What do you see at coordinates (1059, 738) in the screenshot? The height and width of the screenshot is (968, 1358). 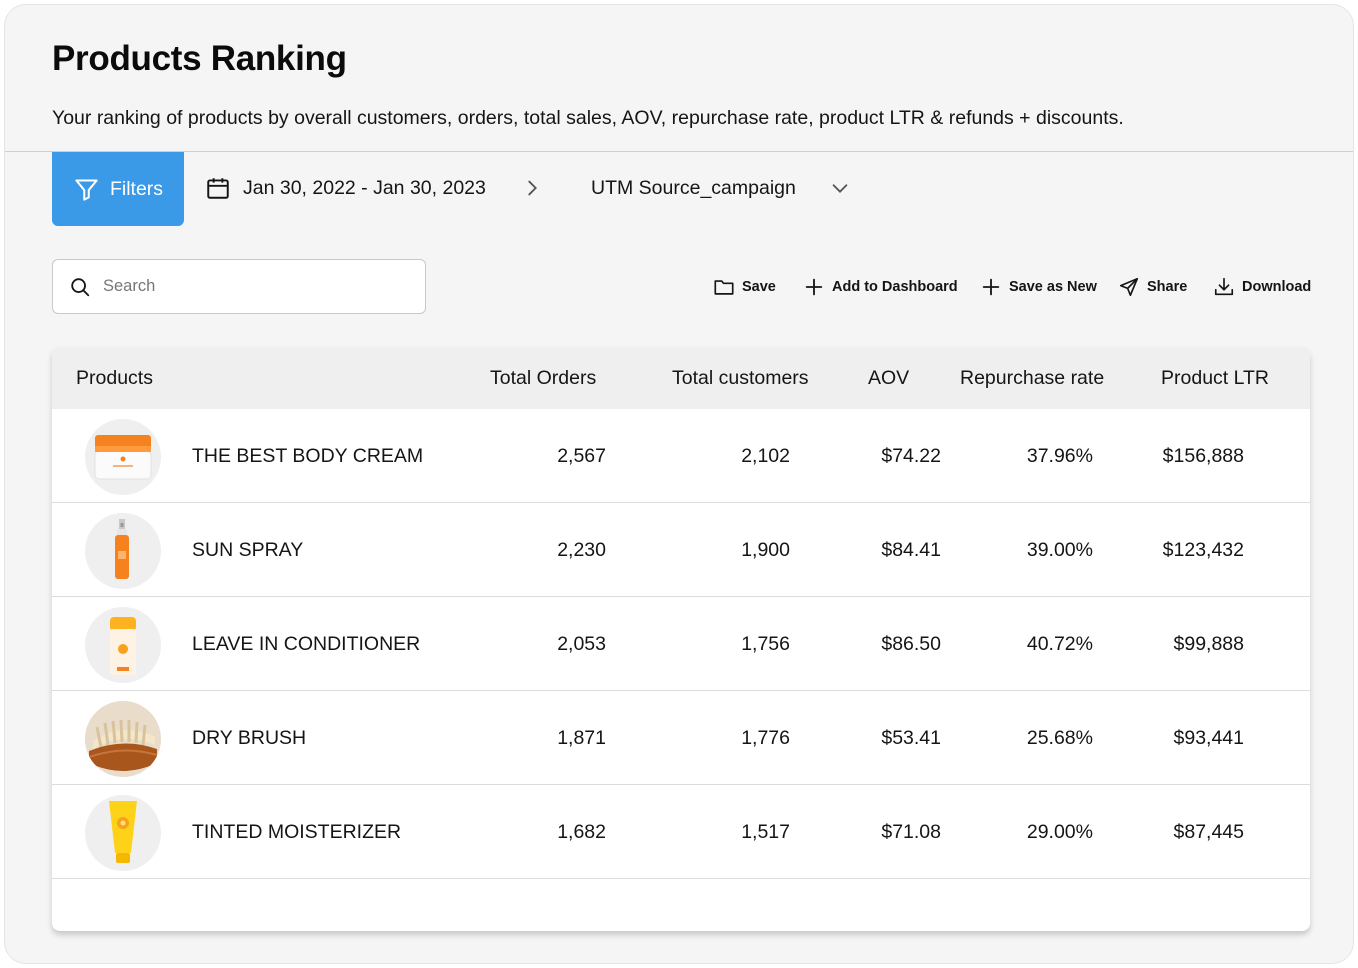 I see `repurchase-rate-value: 25.68%` at bounding box center [1059, 738].